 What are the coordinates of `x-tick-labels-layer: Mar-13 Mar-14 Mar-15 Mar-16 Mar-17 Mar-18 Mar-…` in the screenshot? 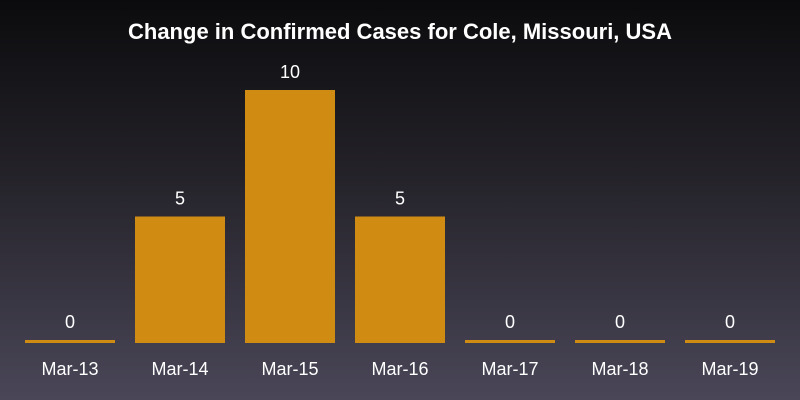 It's located at (399, 369).